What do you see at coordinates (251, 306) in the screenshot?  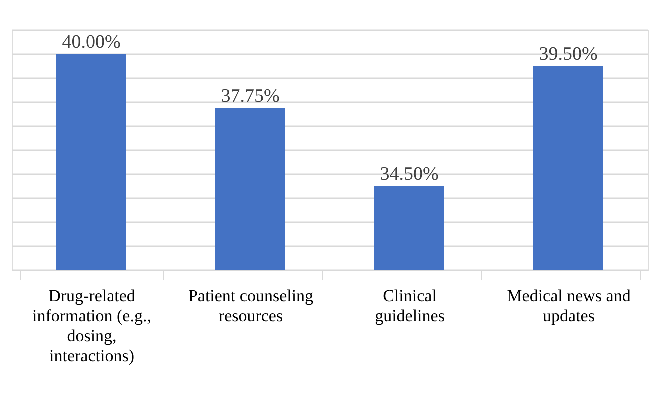 I see `x-tick-label: Patient counseling resources` at bounding box center [251, 306].